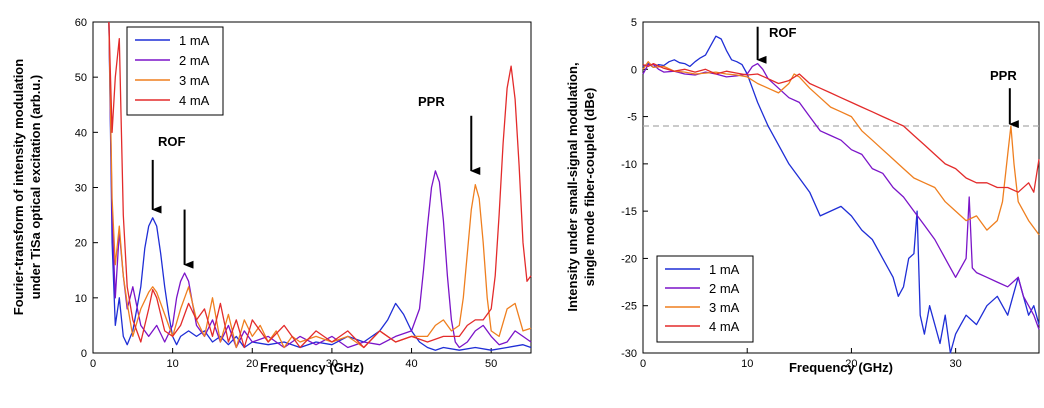 Image resolution: width=1044 pixels, height=408 pixels. I want to click on left-x-tick-label: 10, so click(173, 364).